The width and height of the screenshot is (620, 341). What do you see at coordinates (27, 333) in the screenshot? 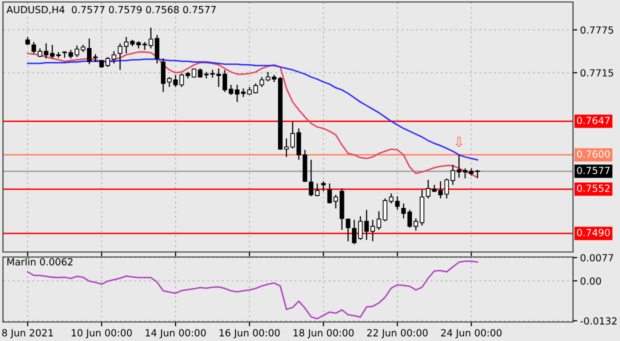
I see `x-tick-label: 8 Jun 2021` at bounding box center [27, 333].